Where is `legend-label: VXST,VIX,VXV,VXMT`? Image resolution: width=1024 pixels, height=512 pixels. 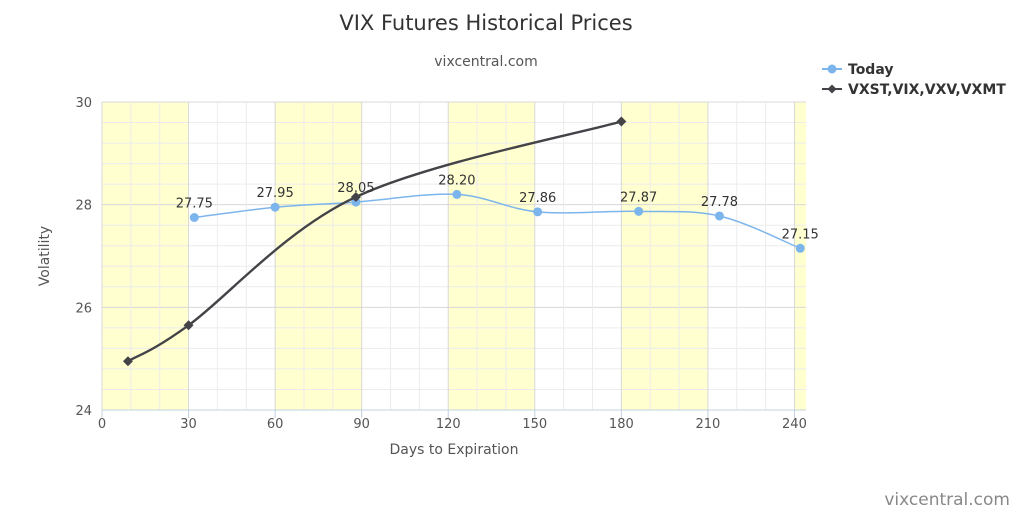
legend-label: VXST,VIX,VXV,VXMT is located at coordinates (927, 90).